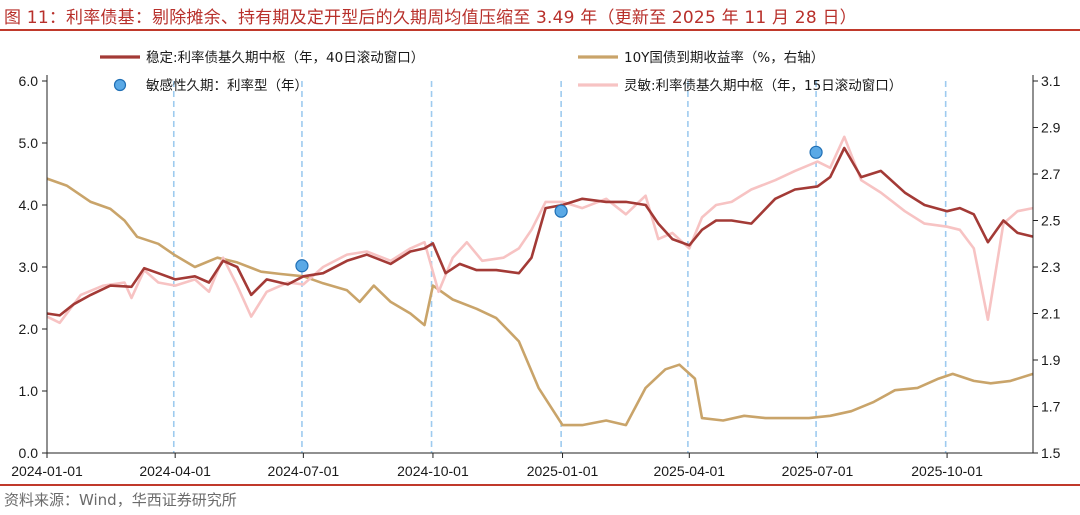  I want to click on y-right-tick-label: 2.3, so click(1051, 267).